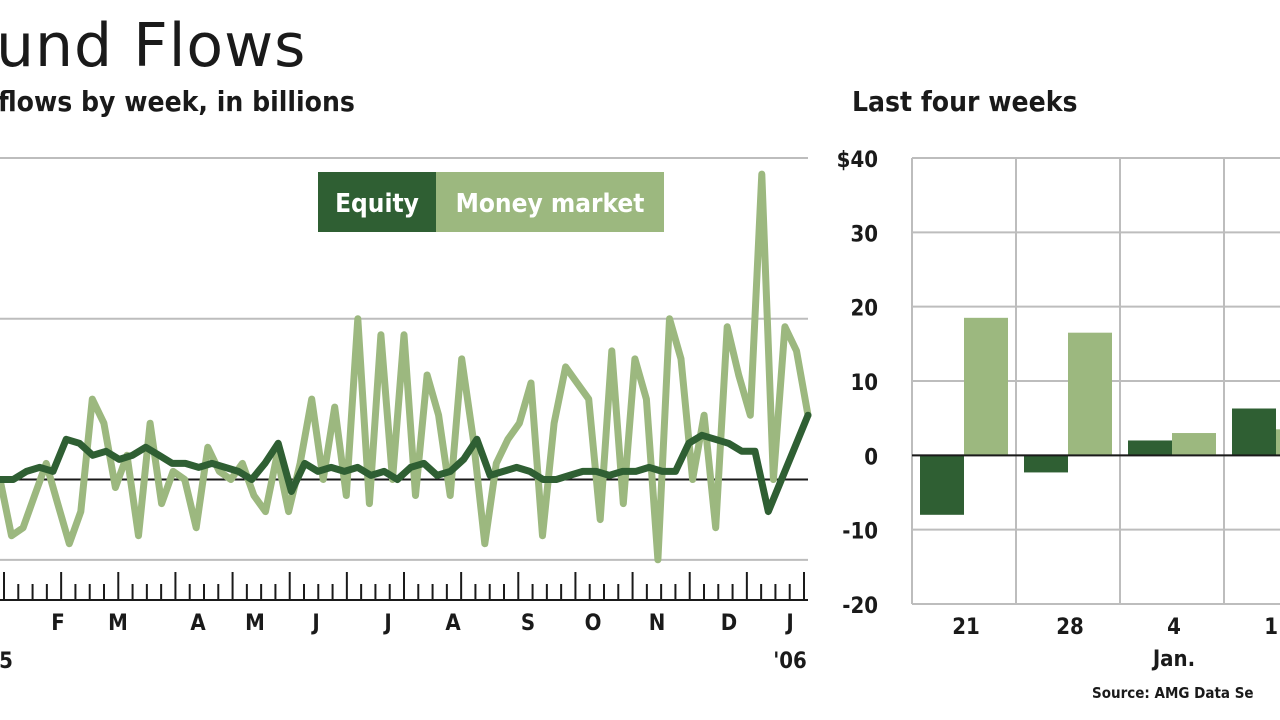 Image resolution: width=1280 pixels, height=720 pixels. Describe the element at coordinates (864, 383) in the screenshot. I see `y-tick-label: 10` at that location.